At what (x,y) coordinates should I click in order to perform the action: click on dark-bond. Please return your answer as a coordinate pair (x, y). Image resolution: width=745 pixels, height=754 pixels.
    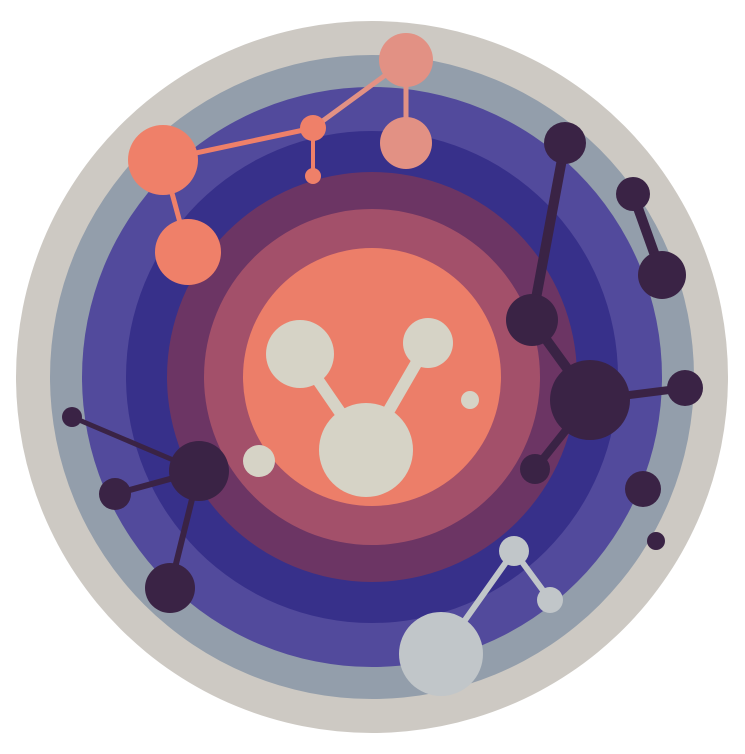
    Looking at the image, I should click on (548, 231).